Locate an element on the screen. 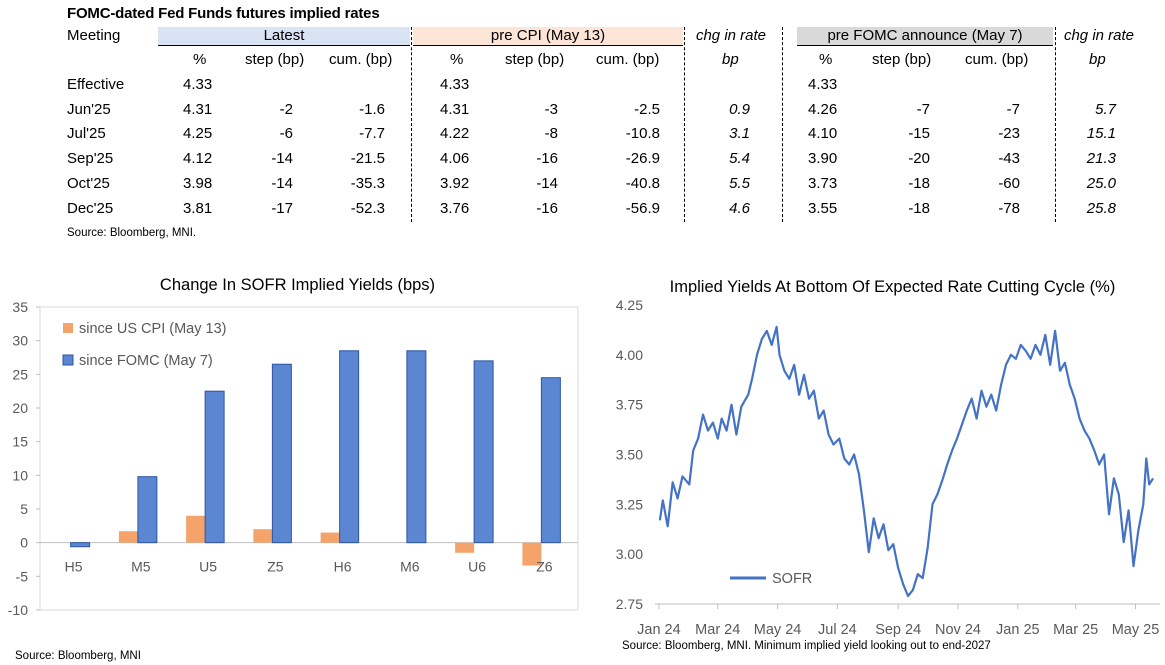 Image resolution: width=1165 pixels, height=665 pixels. legend-label-cpi: since US CPI (May 13) is located at coordinates (152, 329).